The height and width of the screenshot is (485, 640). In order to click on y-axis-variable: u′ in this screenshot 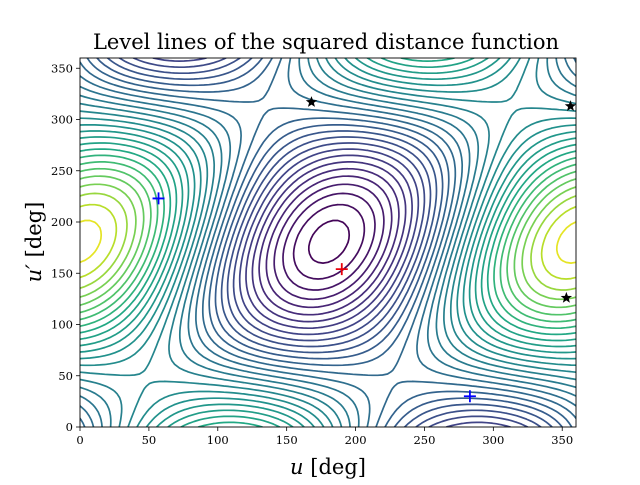, I will do `click(34, 273)`.